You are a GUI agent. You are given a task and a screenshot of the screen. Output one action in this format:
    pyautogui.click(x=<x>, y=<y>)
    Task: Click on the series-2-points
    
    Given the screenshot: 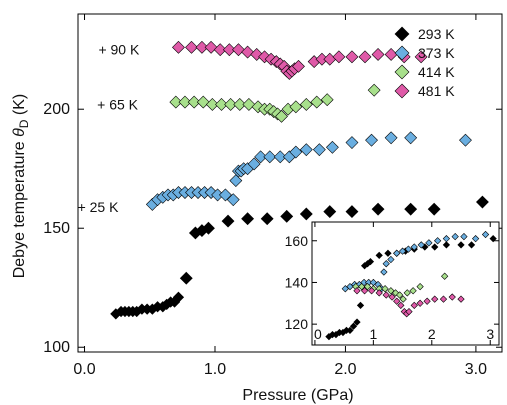 What is the action you would take?
    pyautogui.click(x=275, y=103)
    